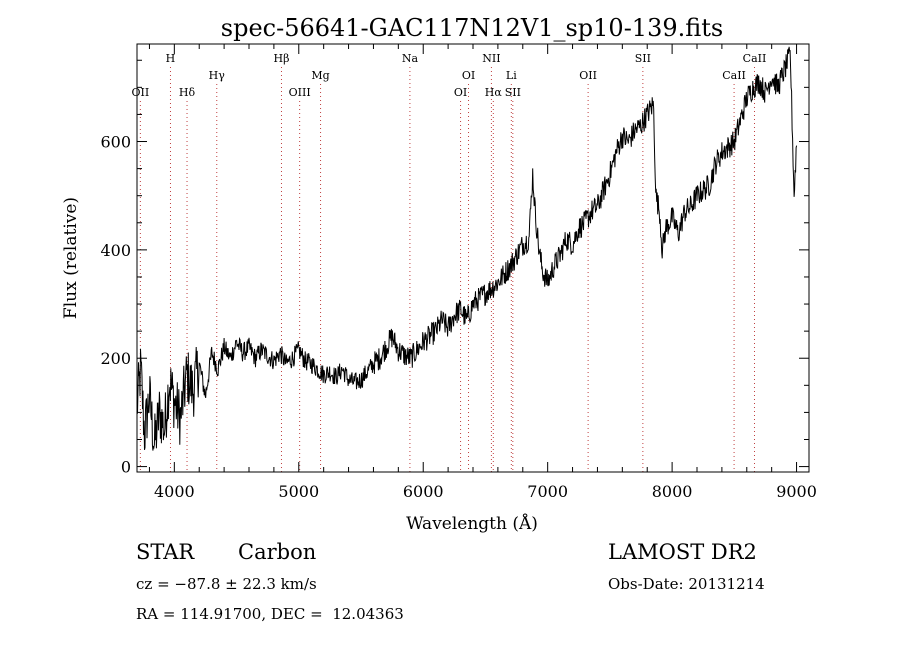 The height and width of the screenshot is (650, 900). What do you see at coordinates (494, 92) in the screenshot?
I see `spectral-line-label: Hα` at bounding box center [494, 92].